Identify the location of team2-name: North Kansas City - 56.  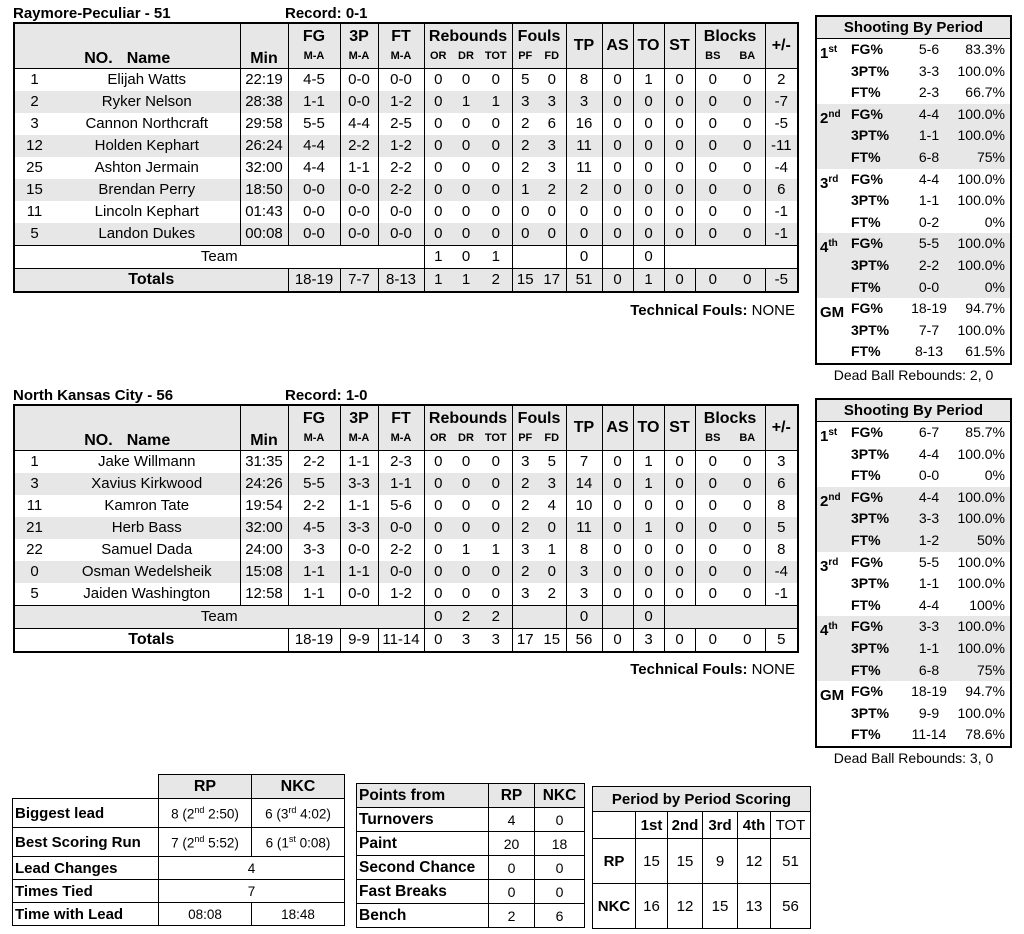
(93, 395).